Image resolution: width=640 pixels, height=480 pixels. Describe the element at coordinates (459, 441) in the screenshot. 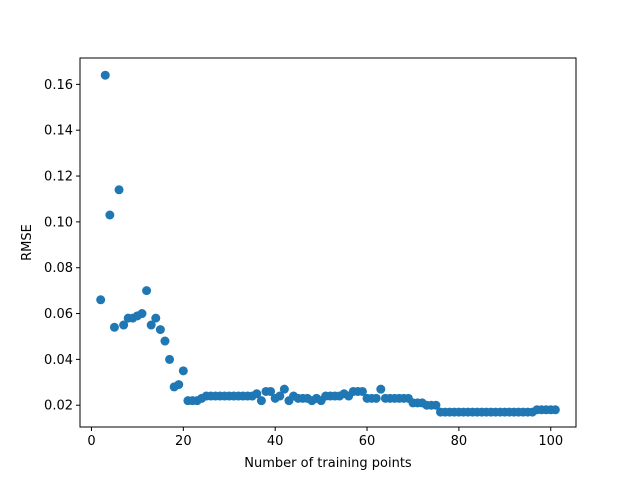

I see `x-tick-label: 80` at that location.